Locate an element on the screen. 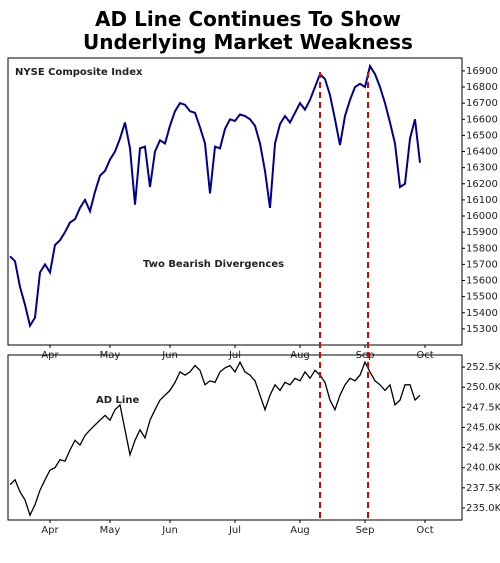 Image resolution: width=500 pixels, height=563 pixels. y-tick-label: 252.5K is located at coordinates (483, 367).